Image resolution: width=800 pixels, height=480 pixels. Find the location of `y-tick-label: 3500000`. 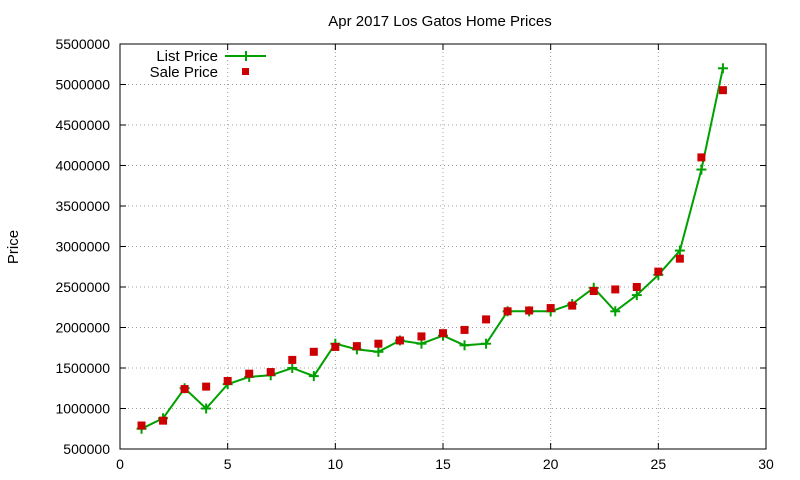

y-tick-label: 3500000 is located at coordinates (82, 206).